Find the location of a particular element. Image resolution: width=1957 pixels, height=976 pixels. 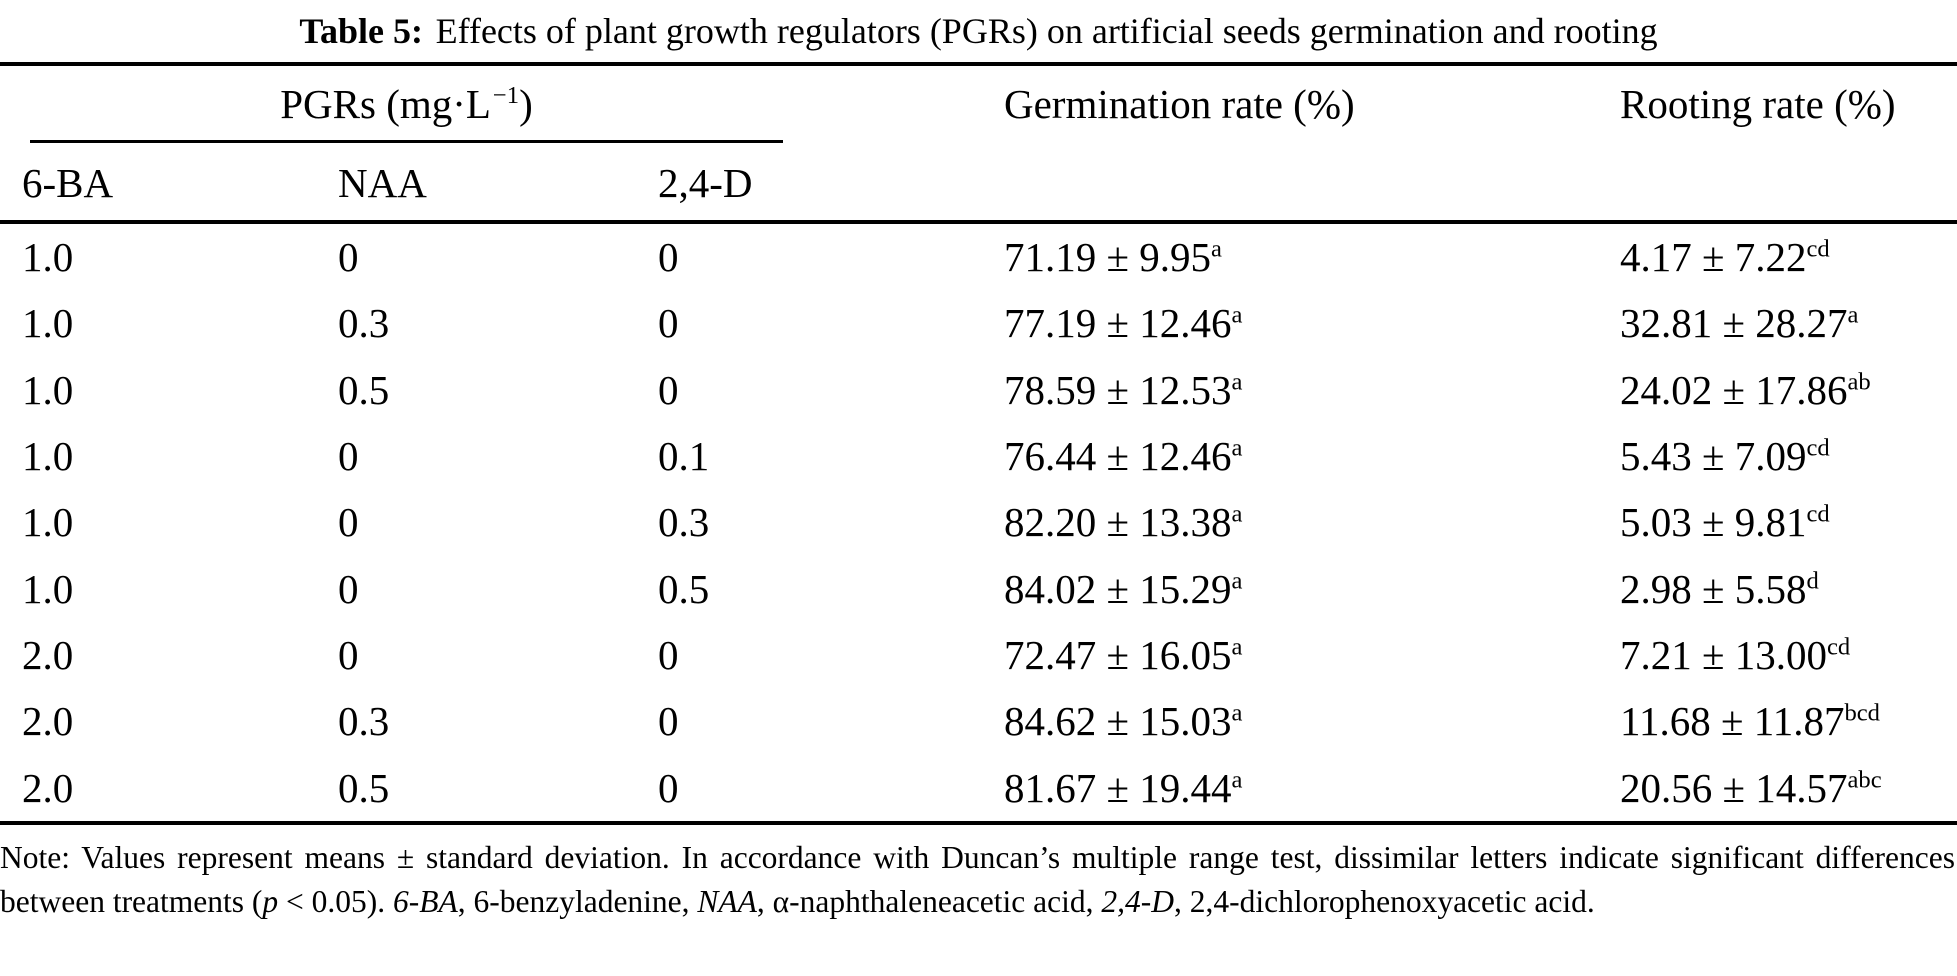

rooting-value: 2.98 ± 5.58 is located at coordinates (1713, 588).